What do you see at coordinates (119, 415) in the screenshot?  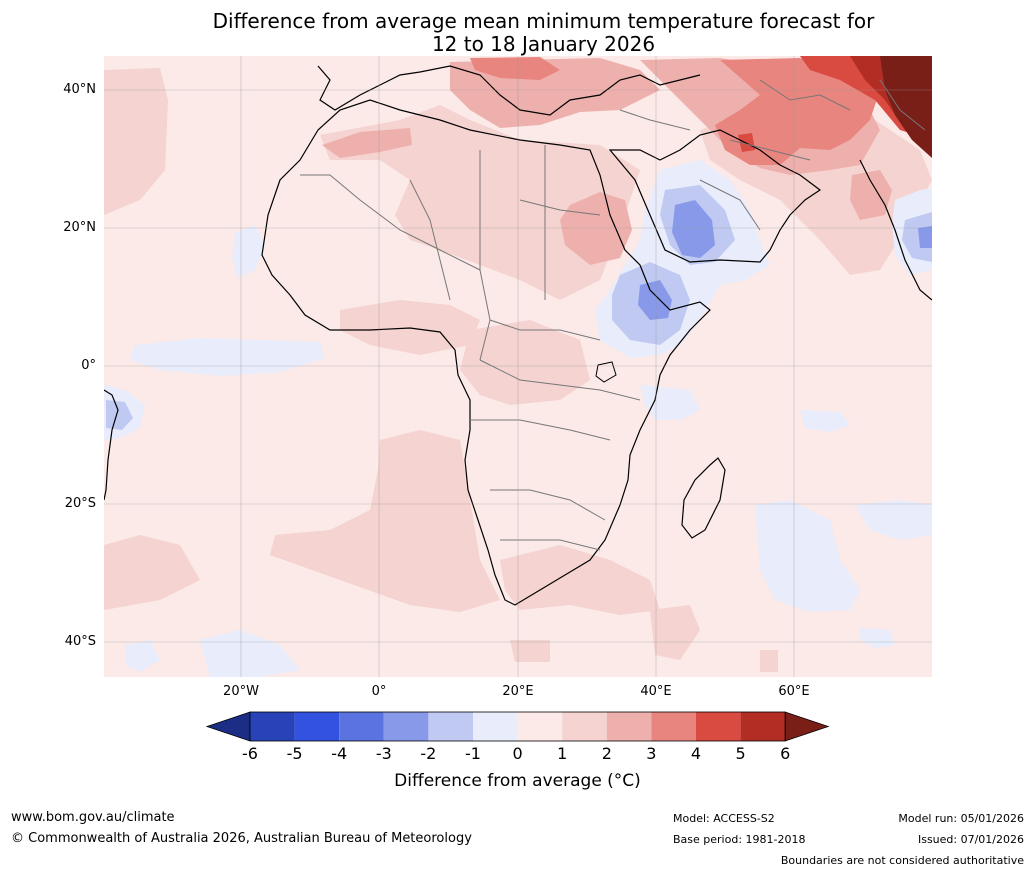 I see `cool-anomaly-west-atlantic-core` at bounding box center [119, 415].